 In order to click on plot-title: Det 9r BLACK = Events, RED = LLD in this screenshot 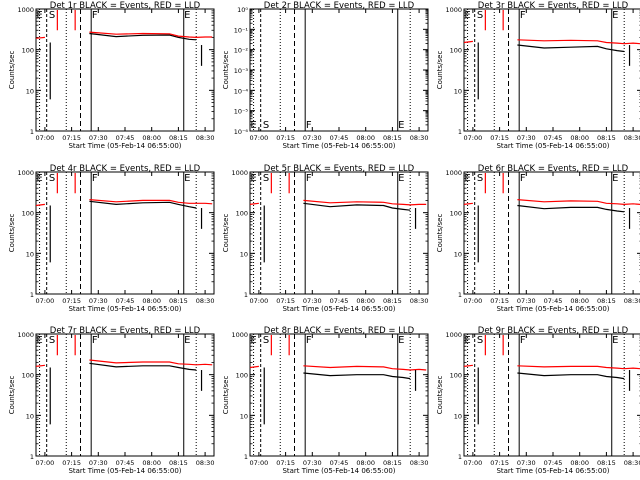, I will do `click(553, 331)`.